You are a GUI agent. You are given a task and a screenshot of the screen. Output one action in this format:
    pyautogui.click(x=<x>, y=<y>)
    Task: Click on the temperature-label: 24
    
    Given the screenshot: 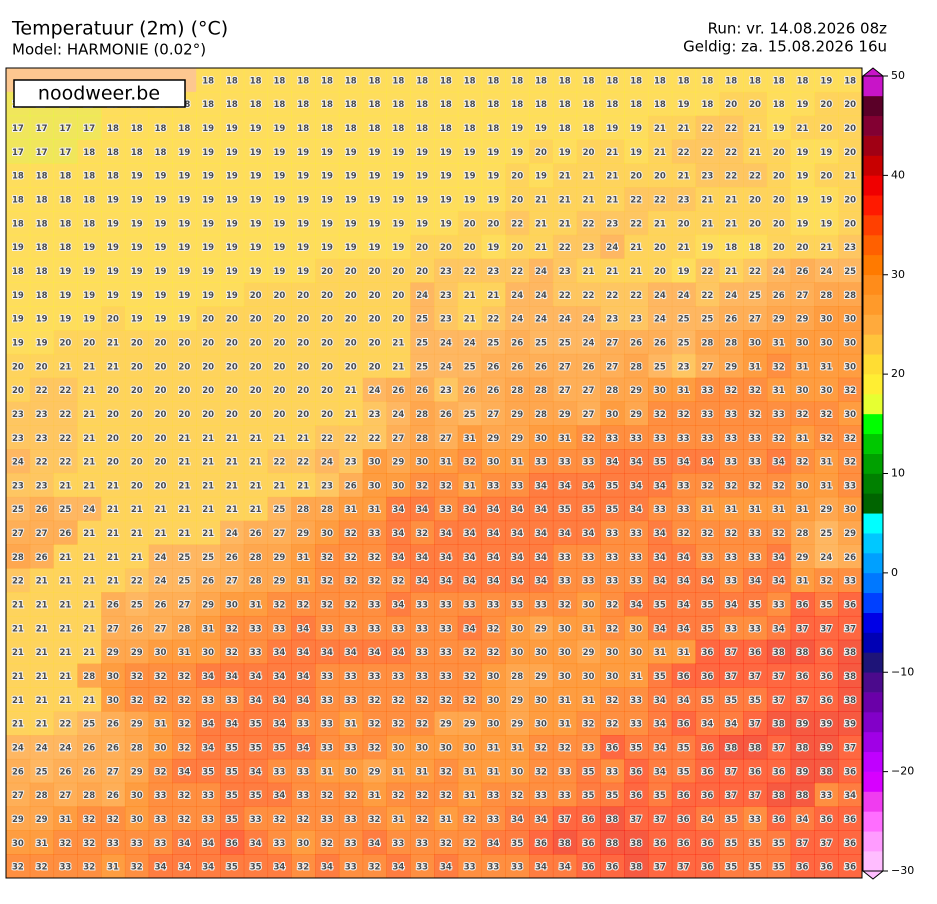 What is the action you would take?
    pyautogui.click(x=541, y=296)
    